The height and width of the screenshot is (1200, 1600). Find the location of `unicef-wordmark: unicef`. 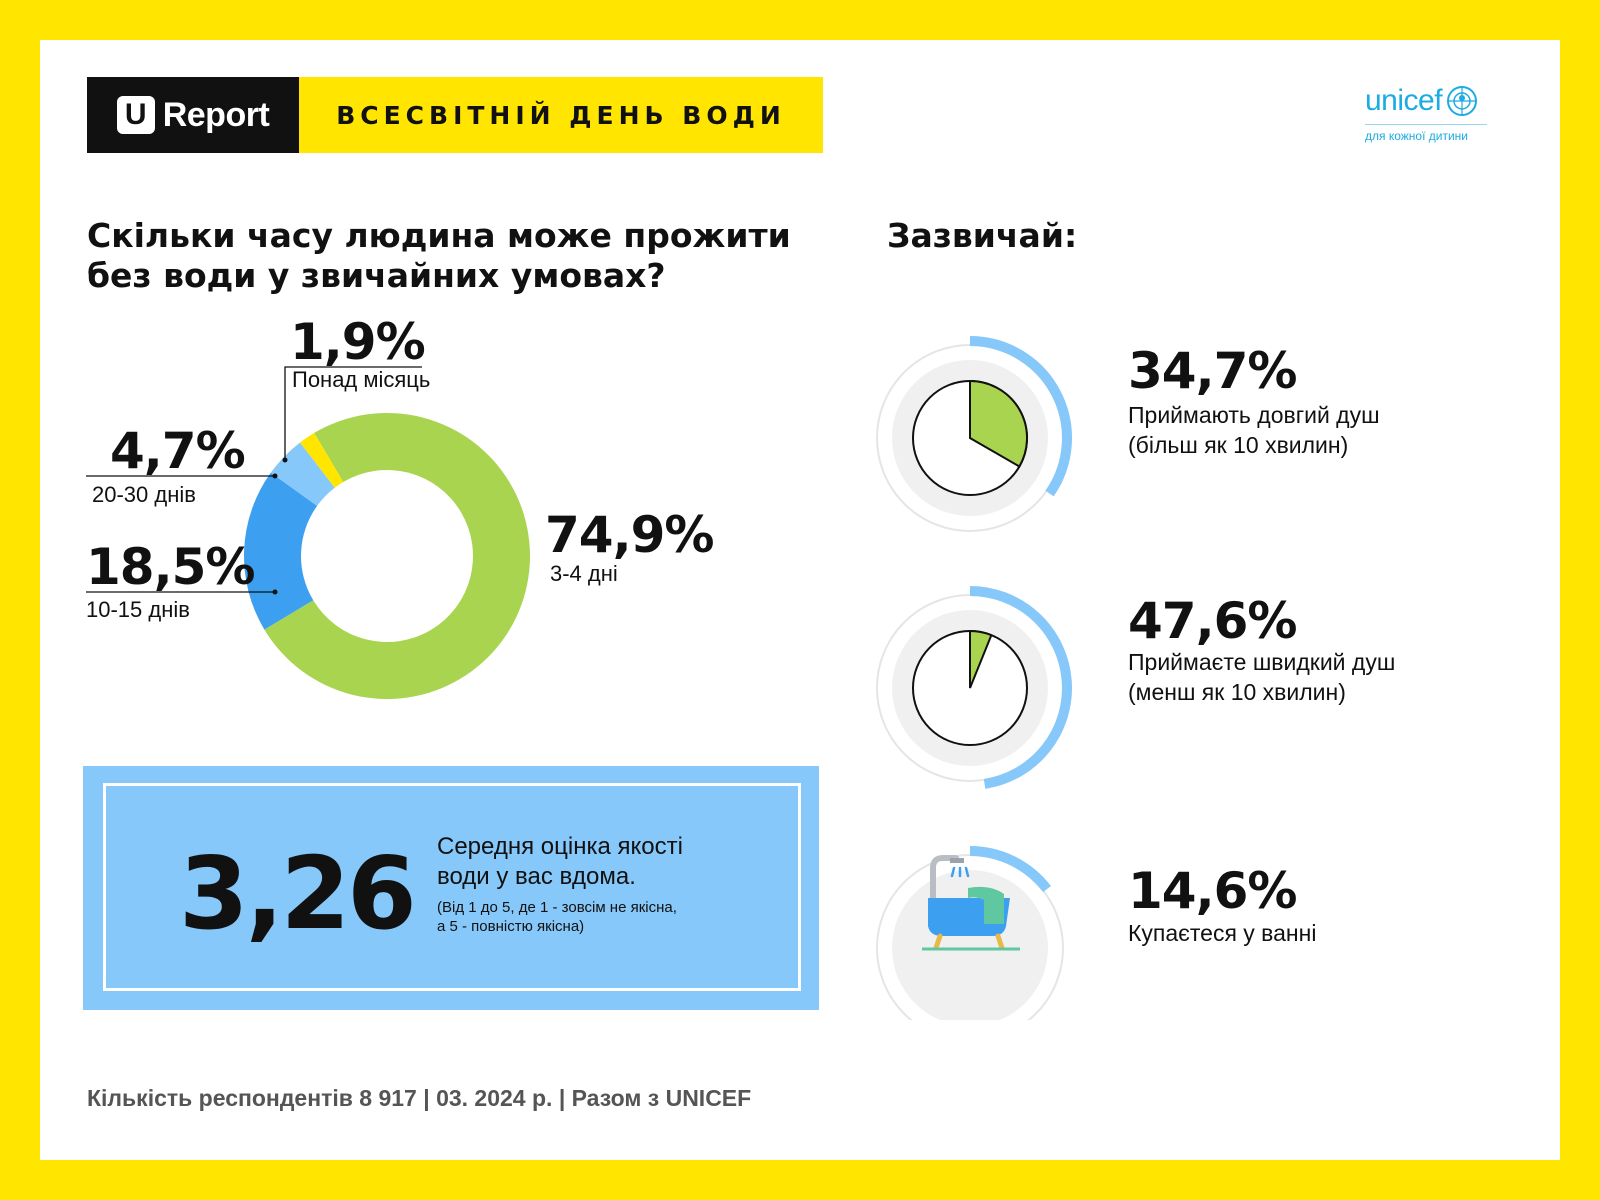

unicef-wordmark: unicef is located at coordinates (1404, 100).